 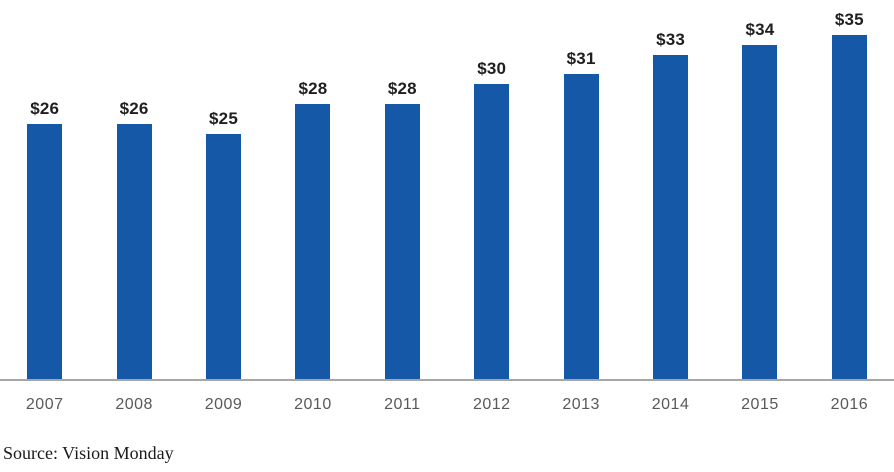 I want to click on bar-value-label: $31, so click(x=581, y=58).